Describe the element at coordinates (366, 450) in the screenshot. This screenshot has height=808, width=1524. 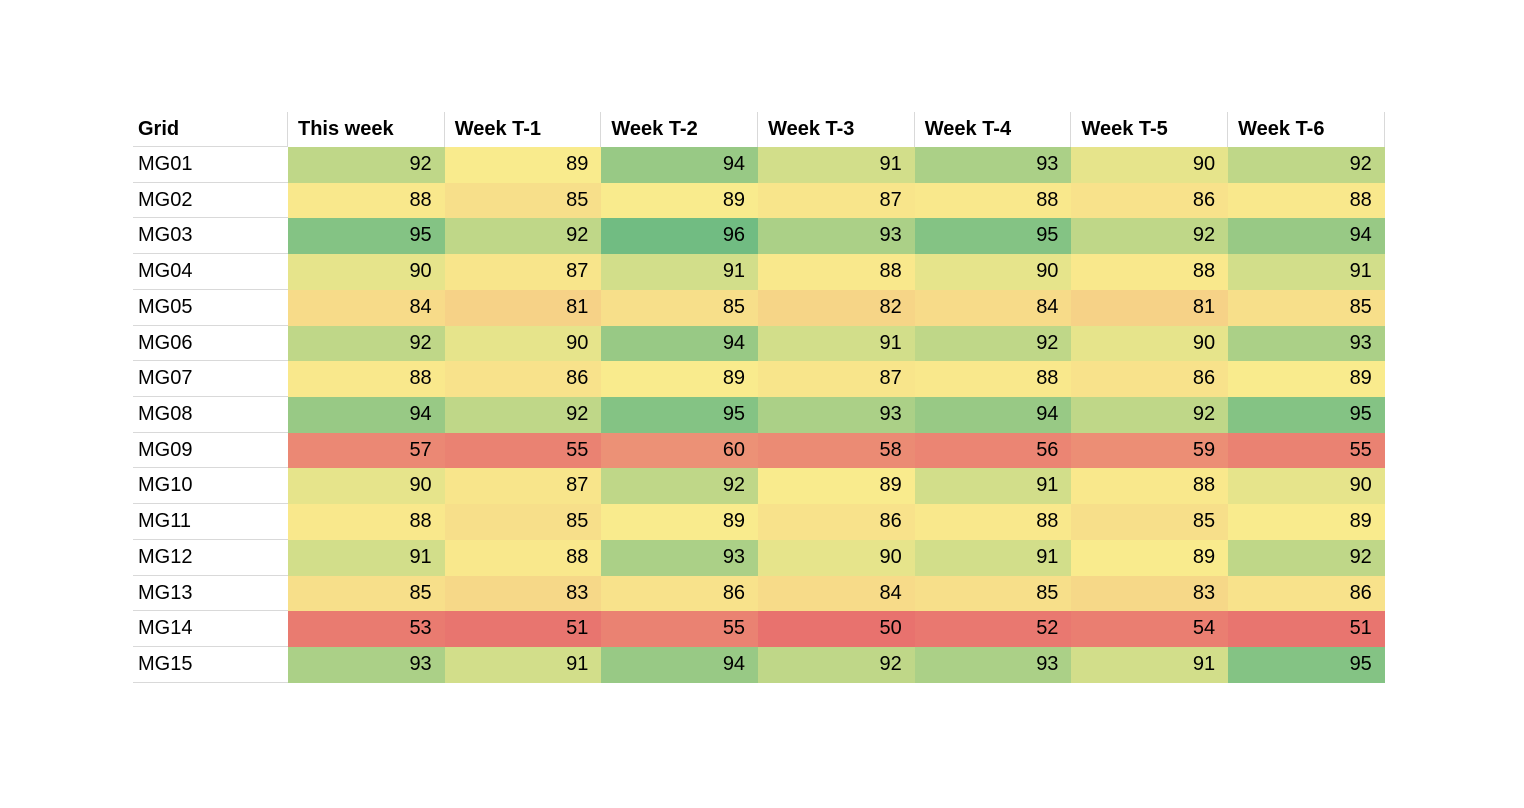
I see `value-cell: 57` at that location.